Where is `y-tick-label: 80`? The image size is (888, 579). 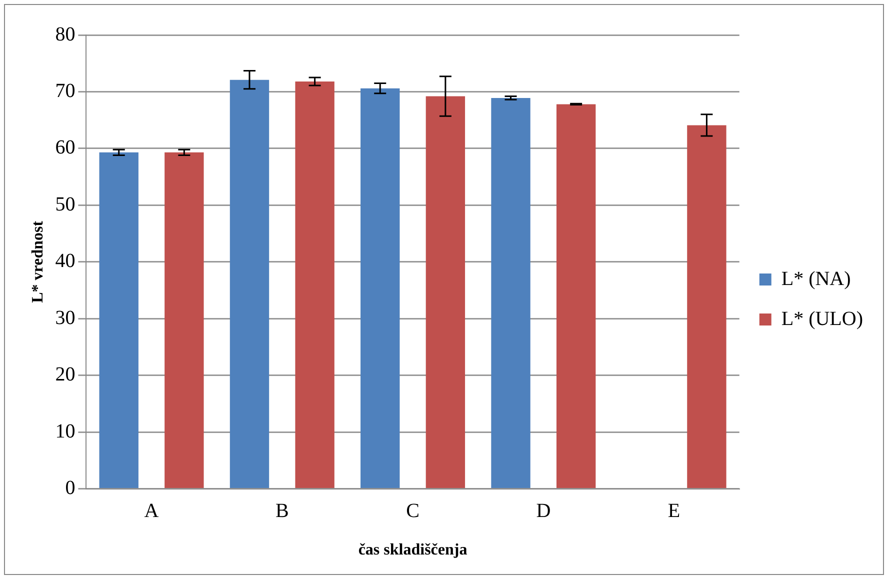 y-tick-label: 80 is located at coordinates (65, 34).